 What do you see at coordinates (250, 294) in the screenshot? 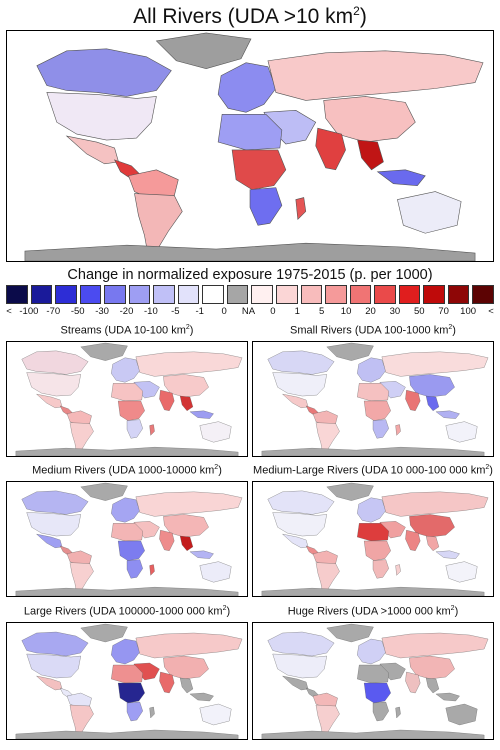
I see `legend-swatches` at bounding box center [250, 294].